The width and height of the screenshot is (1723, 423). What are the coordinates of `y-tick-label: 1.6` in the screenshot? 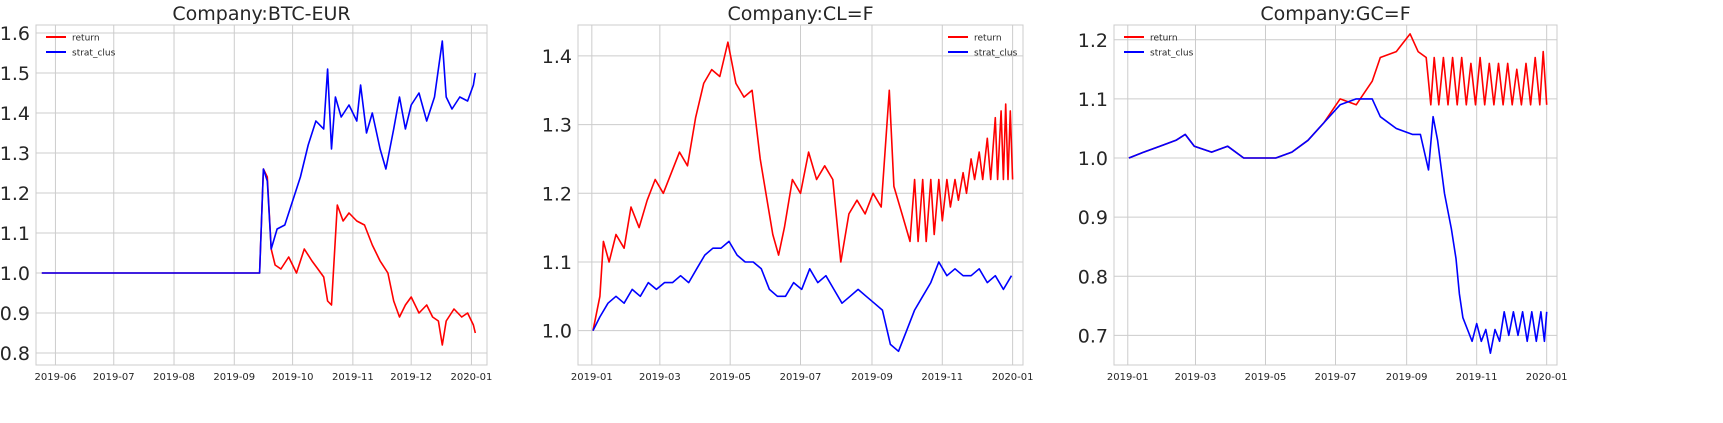 It's located at (15, 34).